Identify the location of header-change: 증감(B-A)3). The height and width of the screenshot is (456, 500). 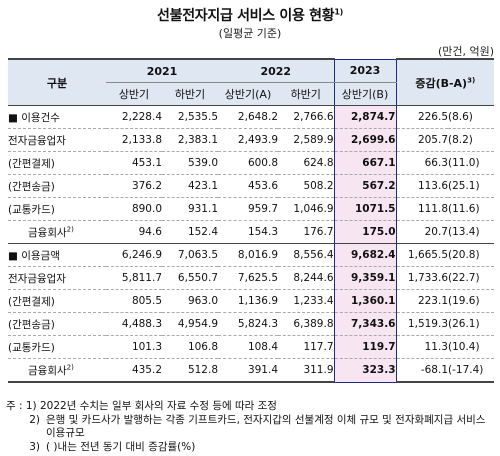
(445, 82).